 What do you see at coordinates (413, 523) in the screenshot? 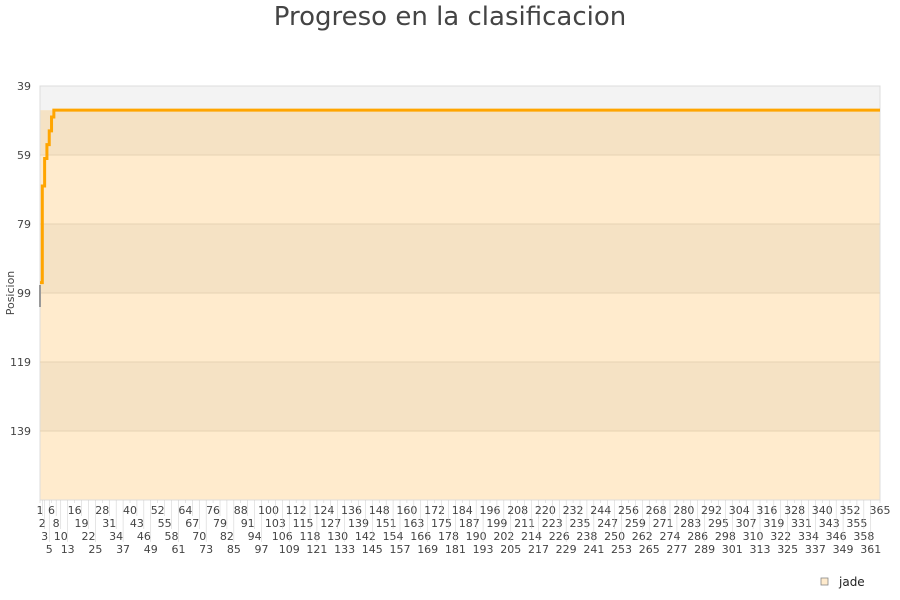
I see `x-tick-label: 163` at bounding box center [413, 523].